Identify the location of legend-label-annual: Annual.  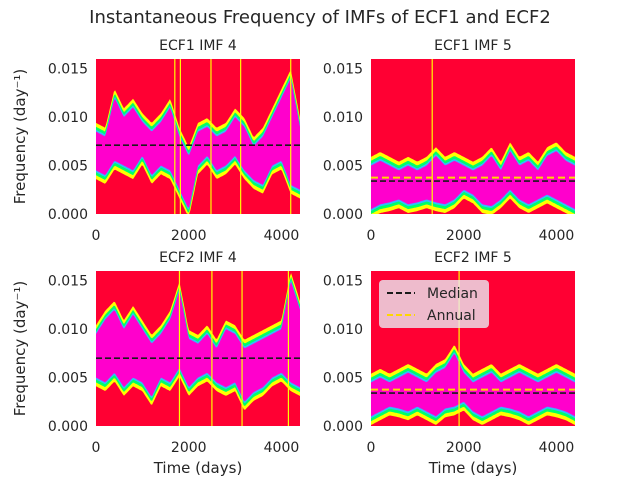
(451, 316).